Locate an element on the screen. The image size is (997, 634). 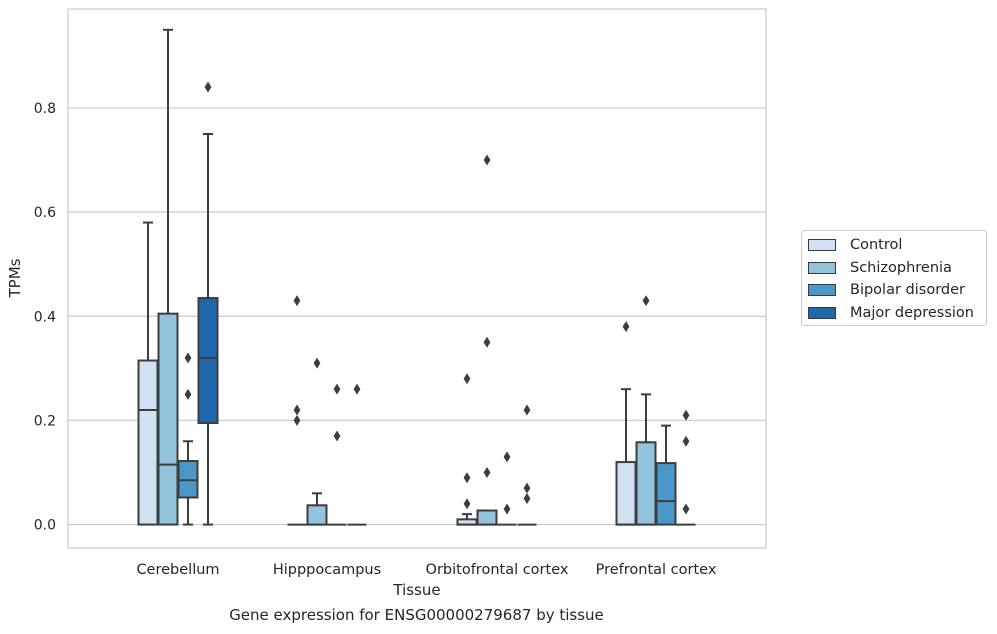
legend-item-control: Control is located at coordinates (855, 245).